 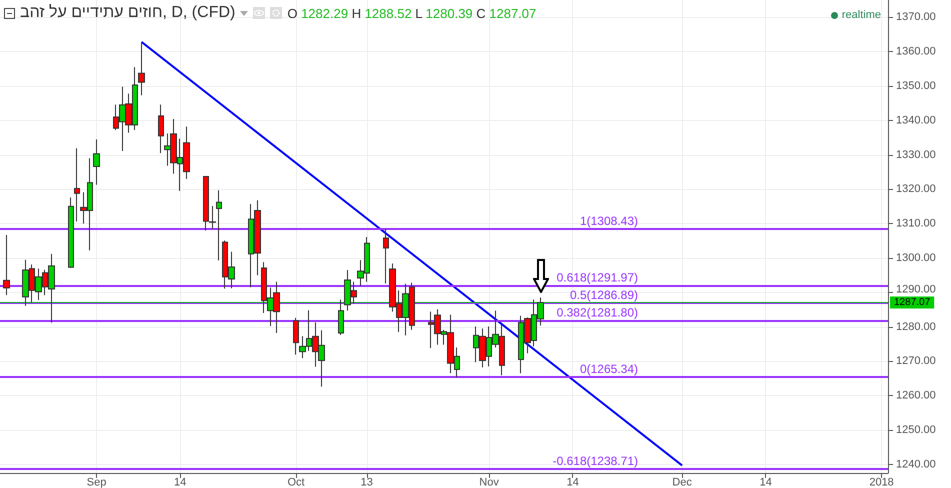 What do you see at coordinates (881, 482) in the screenshot?
I see `x-tick-label: 2018` at bounding box center [881, 482].